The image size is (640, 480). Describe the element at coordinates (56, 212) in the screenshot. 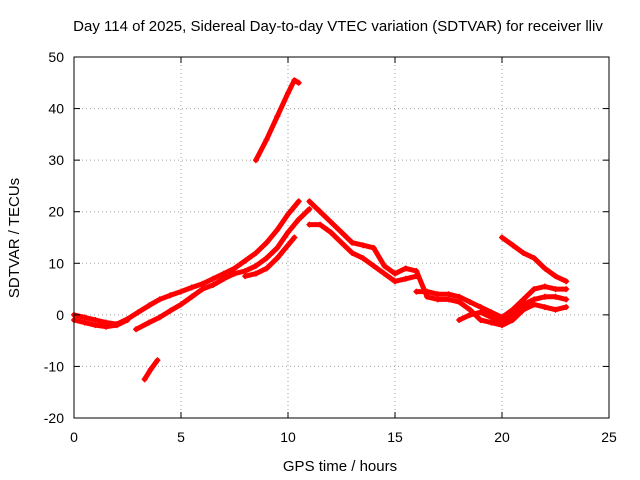

I see `y-tick-label: 20` at that location.